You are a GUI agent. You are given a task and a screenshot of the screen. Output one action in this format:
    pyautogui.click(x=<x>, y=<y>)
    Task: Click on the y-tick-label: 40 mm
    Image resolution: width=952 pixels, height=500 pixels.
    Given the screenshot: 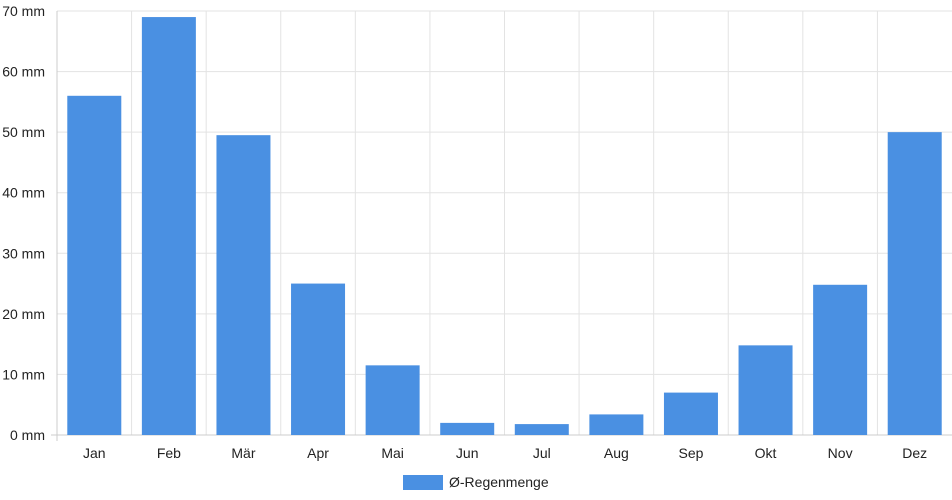 What is the action you would take?
    pyautogui.click(x=23, y=193)
    